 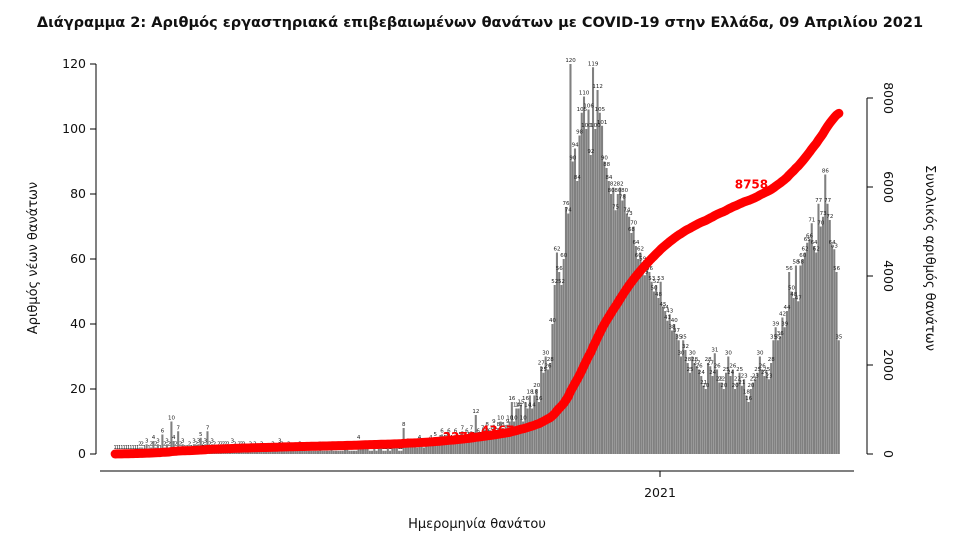 What do you see at coordinates (780, 334) in the screenshot?
I see `bar-value-label: 36` at bounding box center [780, 334].